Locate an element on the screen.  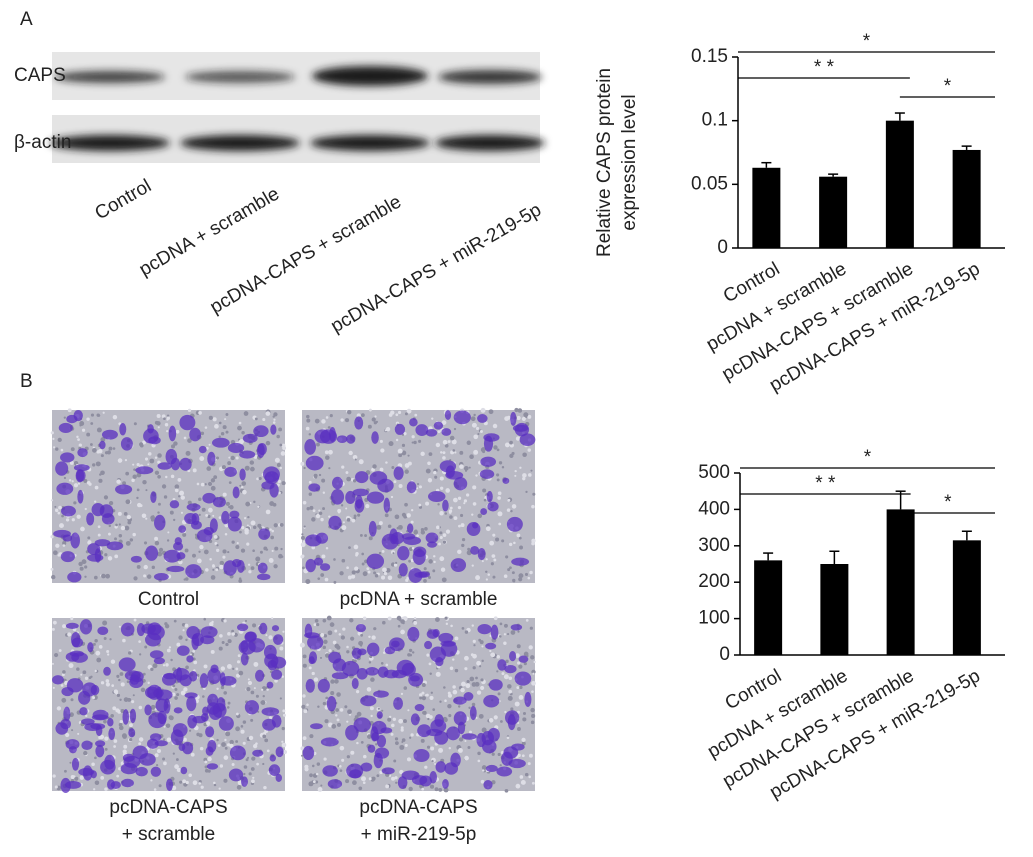
y-tick-label: 0.15 is located at coordinates (709, 56).